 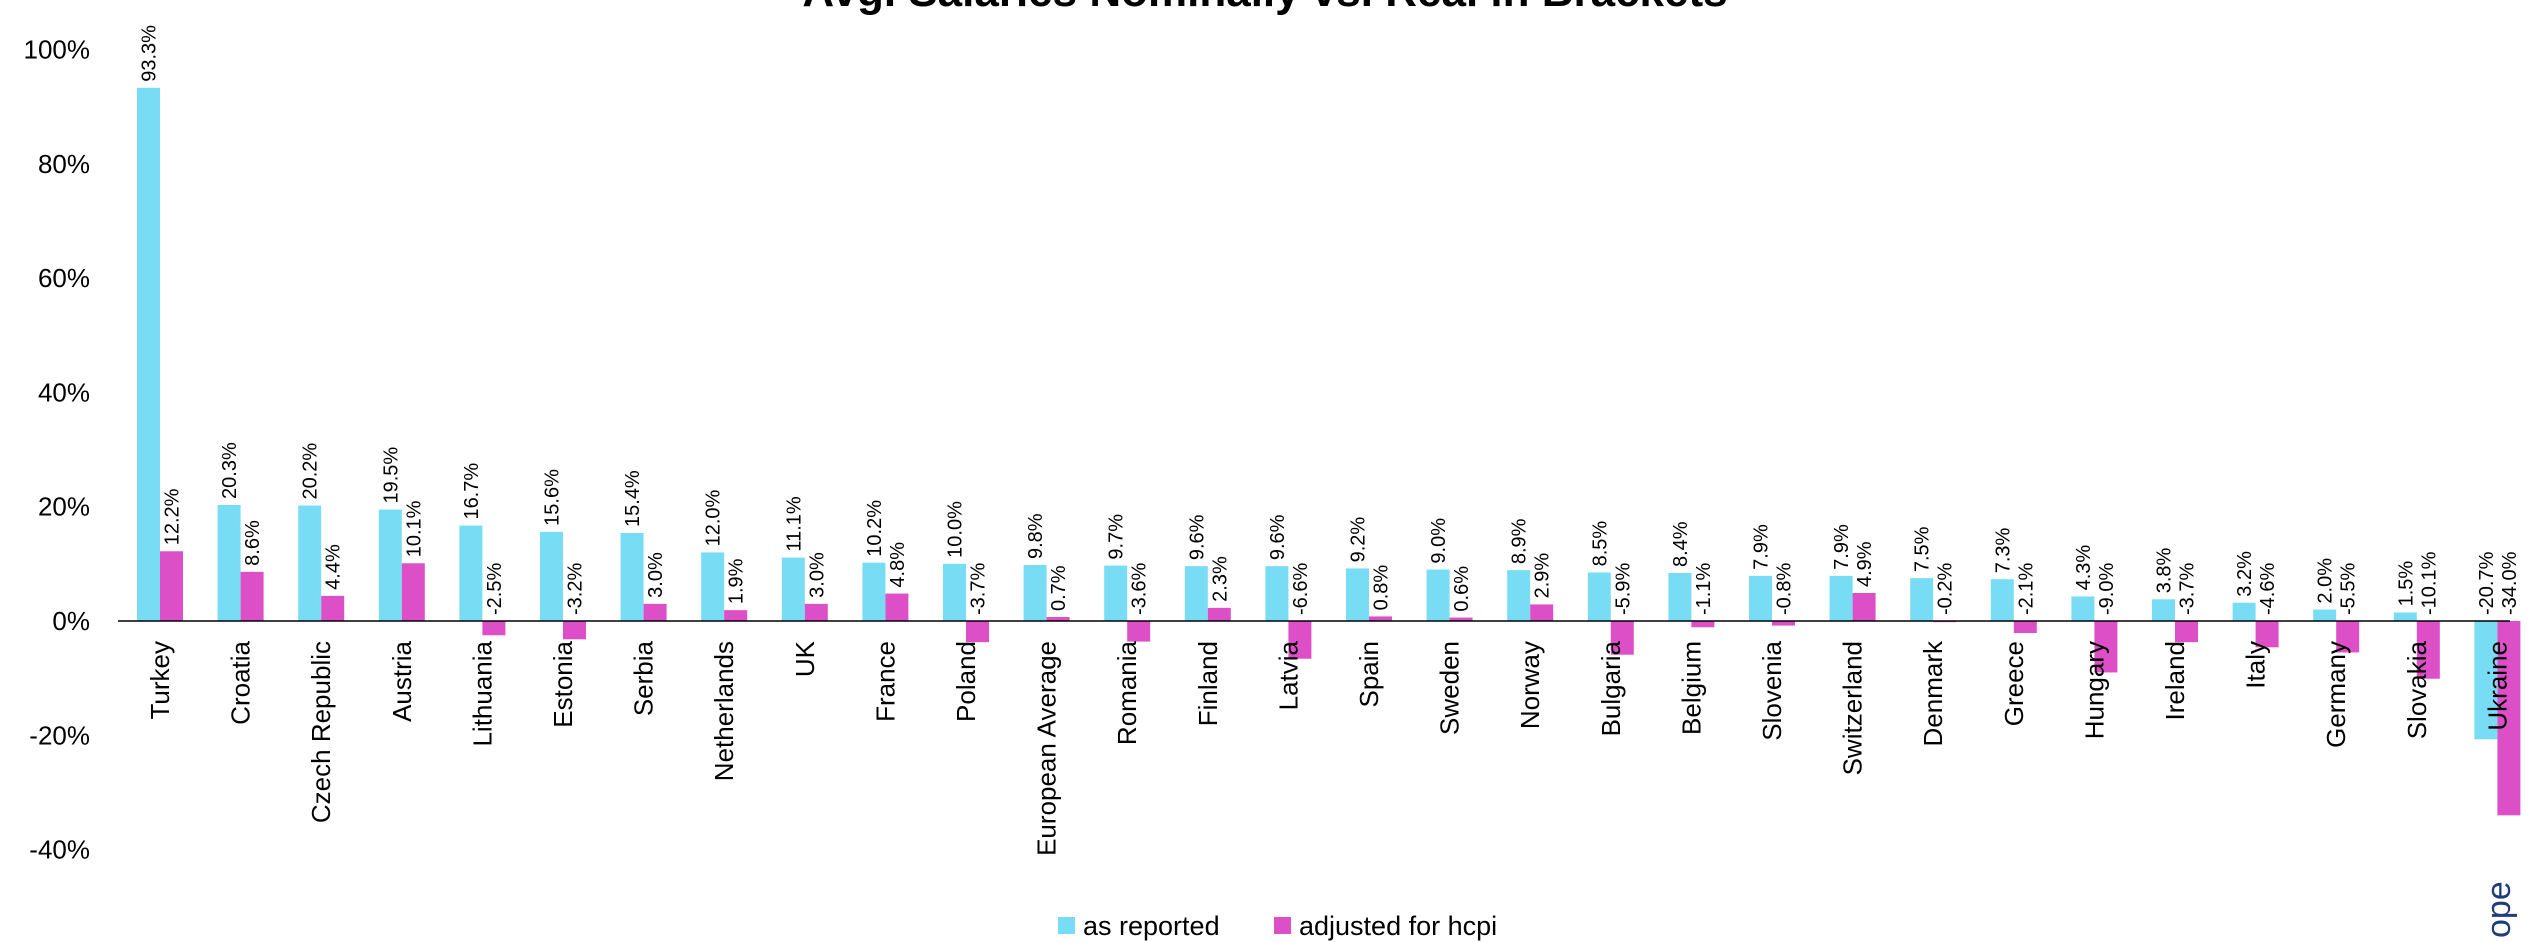 I want to click on data-label-as-reported: 9.7%, so click(x=1117, y=537).